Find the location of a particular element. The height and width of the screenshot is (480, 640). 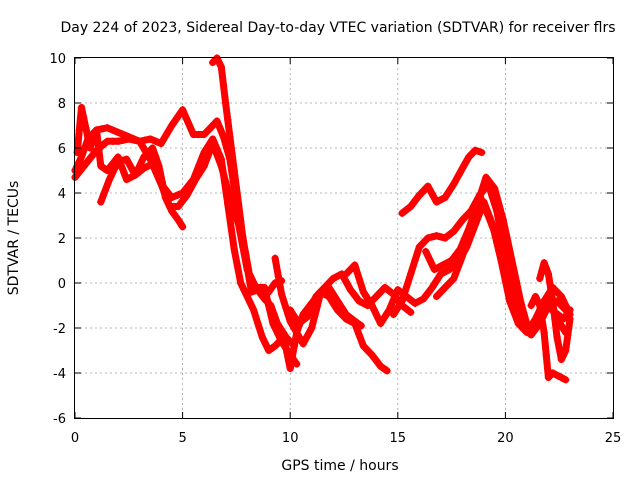

y-tick-label: -6 is located at coordinates (59, 419).